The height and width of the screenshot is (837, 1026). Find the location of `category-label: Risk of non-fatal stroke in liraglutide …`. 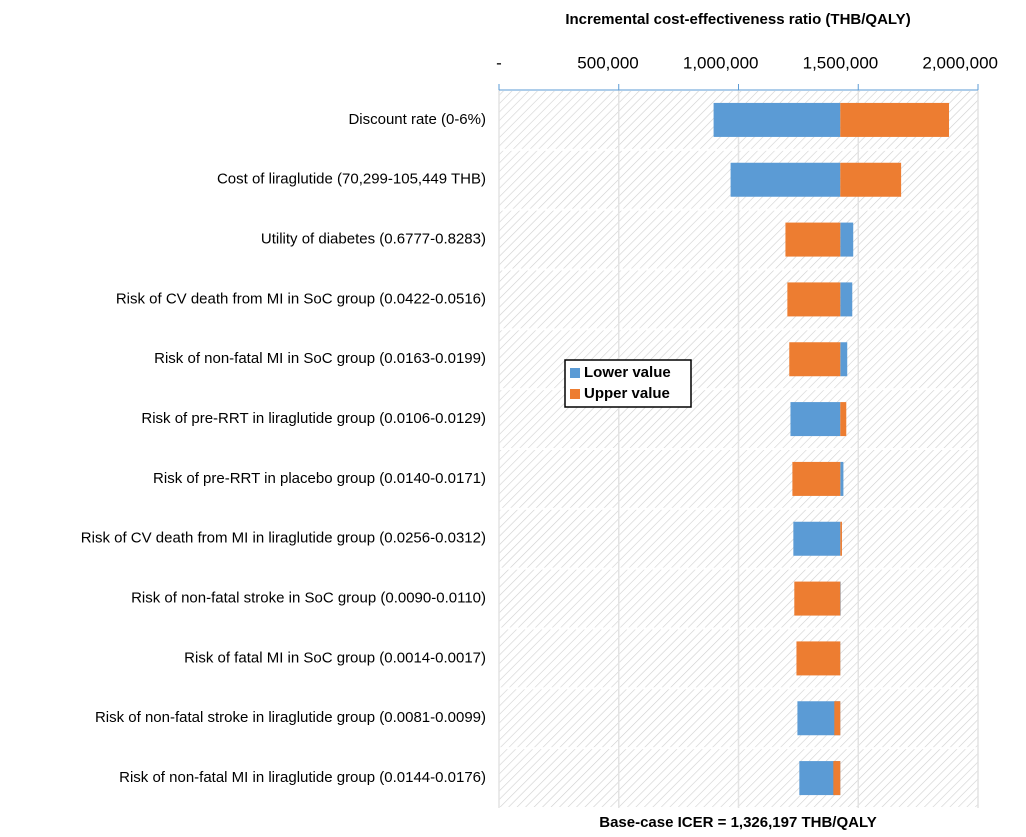

category-label: Risk of non-fatal stroke in liraglutide … is located at coordinates (290, 717).